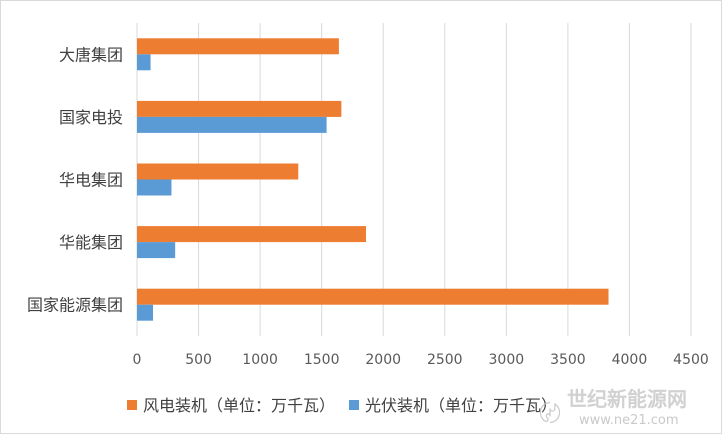 The width and height of the screenshot is (722, 434). Describe the element at coordinates (629, 420) in the screenshot. I see `watermark-url: www.ne21.com` at that location.